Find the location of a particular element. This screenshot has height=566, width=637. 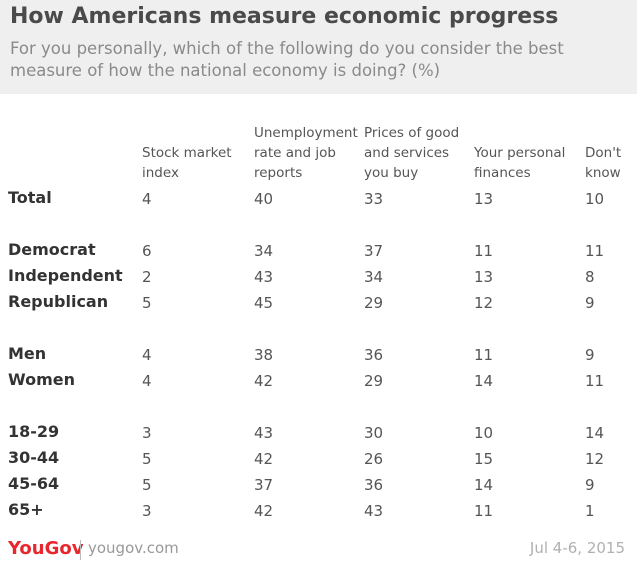

table-cell: 1 is located at coordinates (590, 511).